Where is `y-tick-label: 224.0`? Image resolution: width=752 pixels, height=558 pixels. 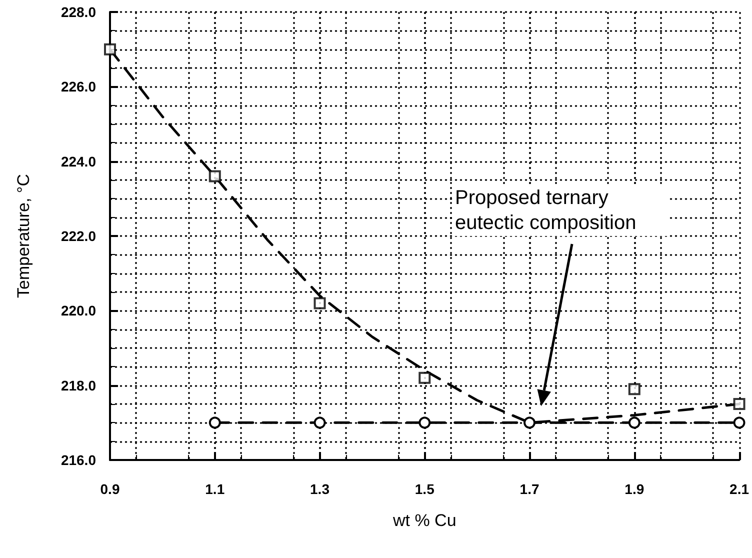
y-tick-label: 224.0 is located at coordinates (78, 161).